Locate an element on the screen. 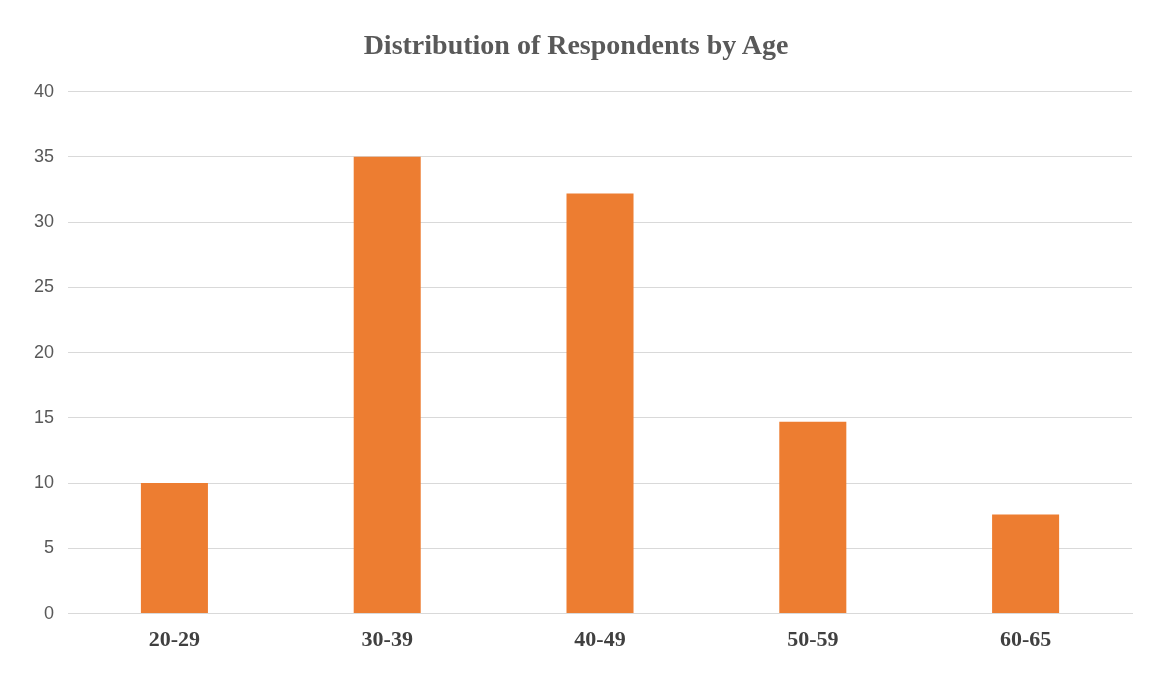 This screenshot has width=1150, height=676. x-tick-label: 60-65 is located at coordinates (1025, 639).